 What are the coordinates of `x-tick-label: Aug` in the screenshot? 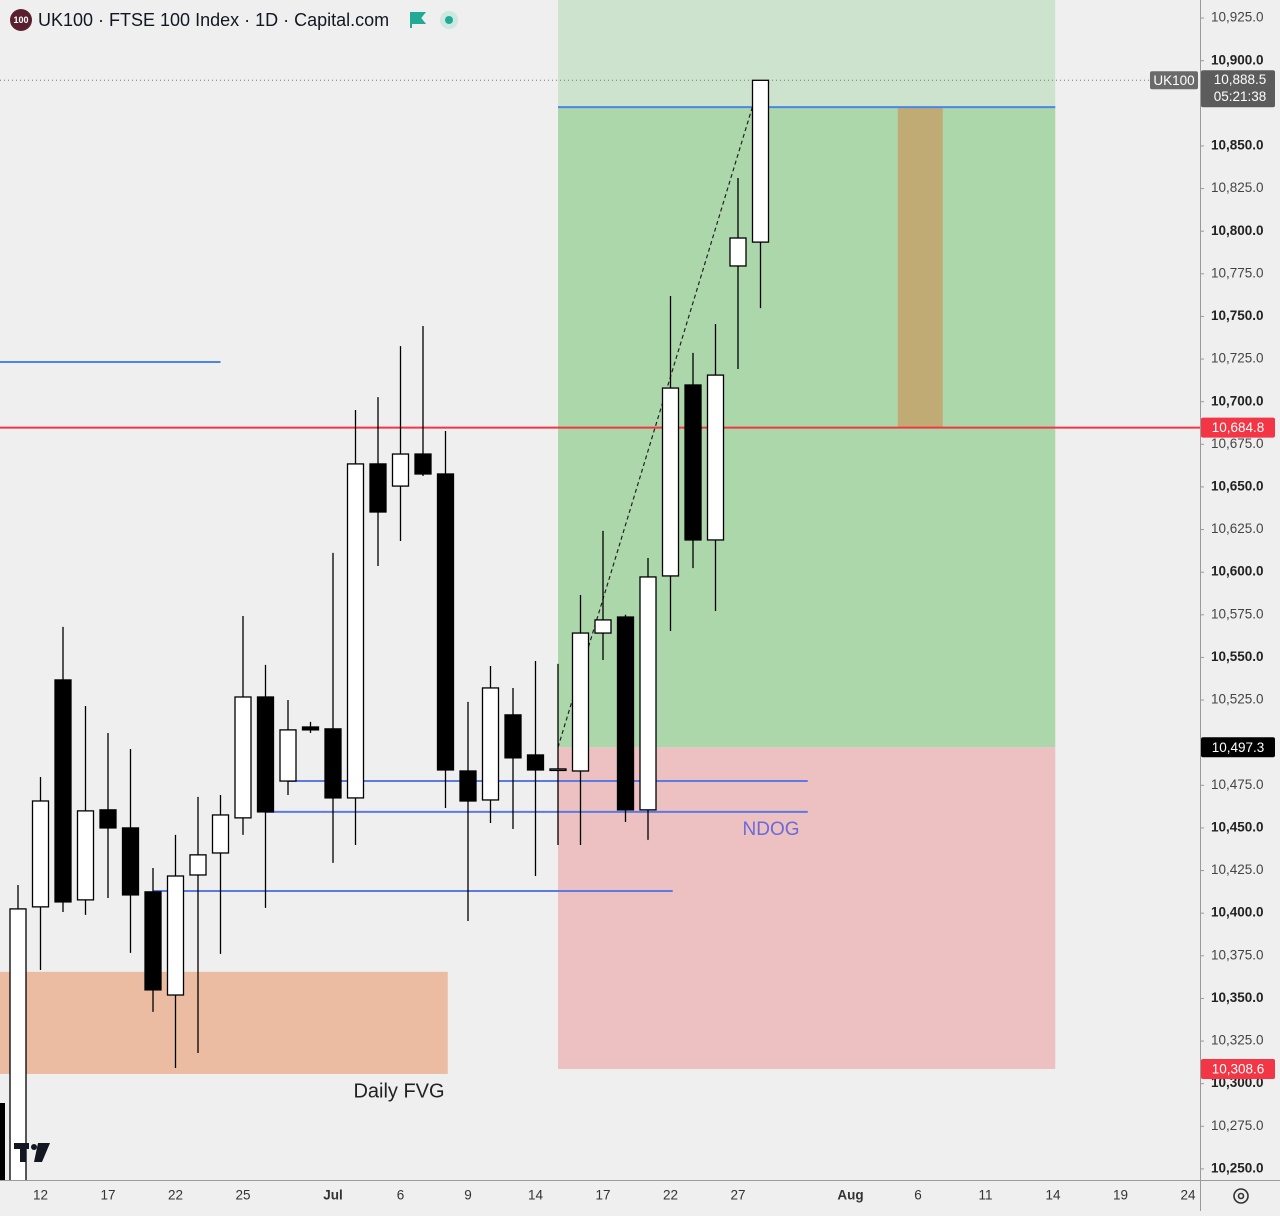 It's located at (850, 1195).